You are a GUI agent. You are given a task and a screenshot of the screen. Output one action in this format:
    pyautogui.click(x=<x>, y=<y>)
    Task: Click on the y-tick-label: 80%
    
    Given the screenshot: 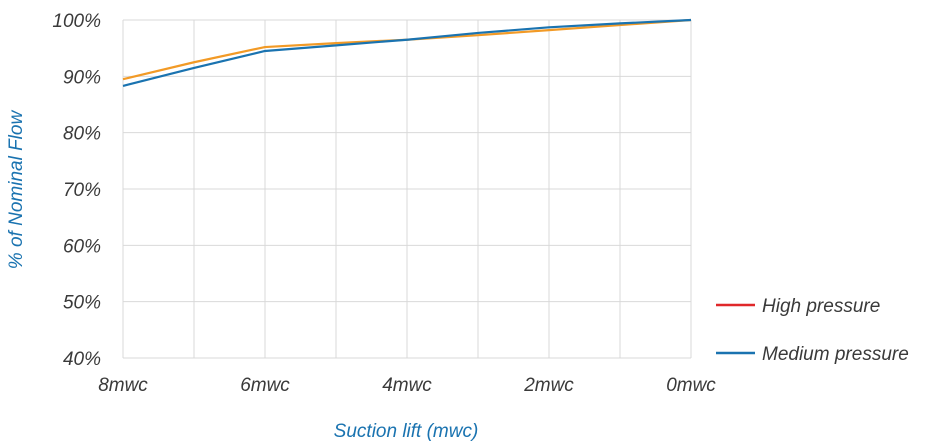 What is the action you would take?
    pyautogui.click(x=82, y=134)
    